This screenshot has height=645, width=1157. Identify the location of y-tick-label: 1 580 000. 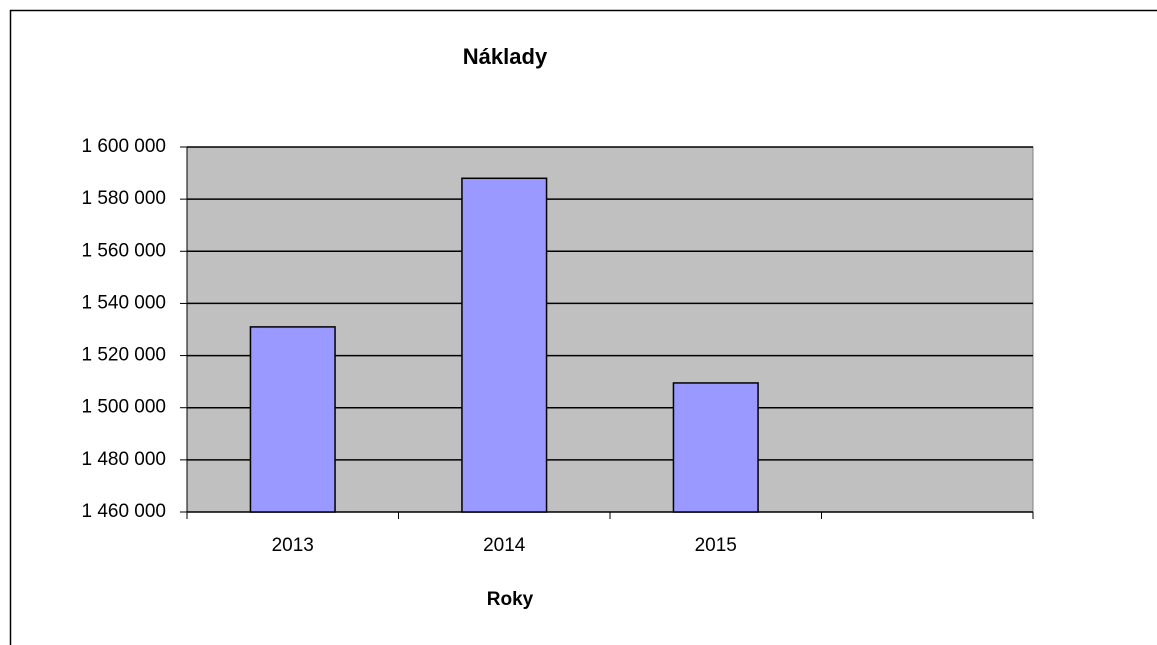
(123, 198).